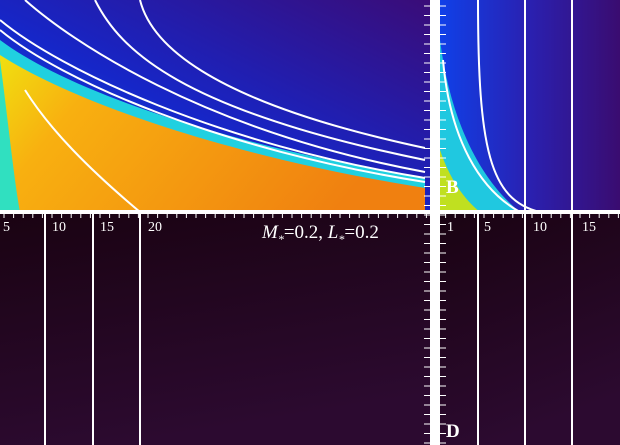 The image size is (620, 445). I want to click on vertical-axis, so click(435, 222).